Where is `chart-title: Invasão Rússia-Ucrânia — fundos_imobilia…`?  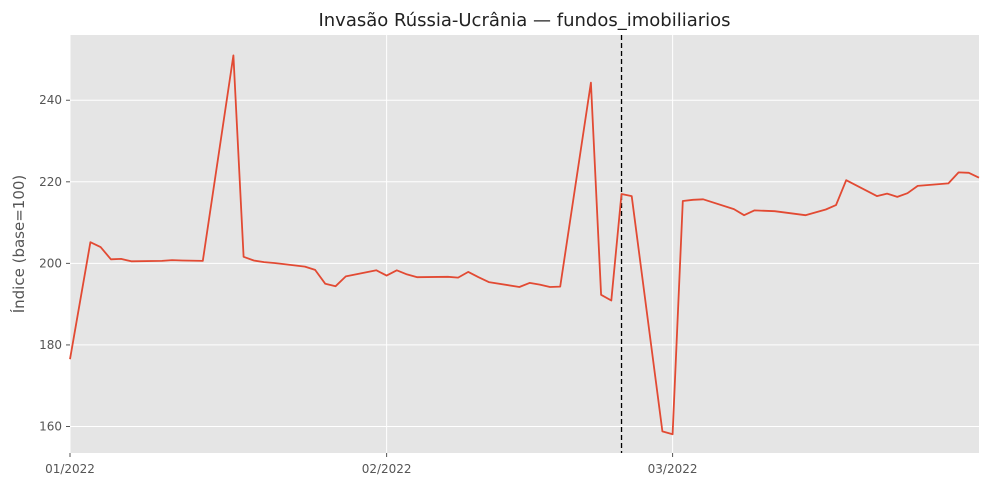
chart-title: Invasão Rússia-Ucrânia — fundos_imobilia… is located at coordinates (524, 20).